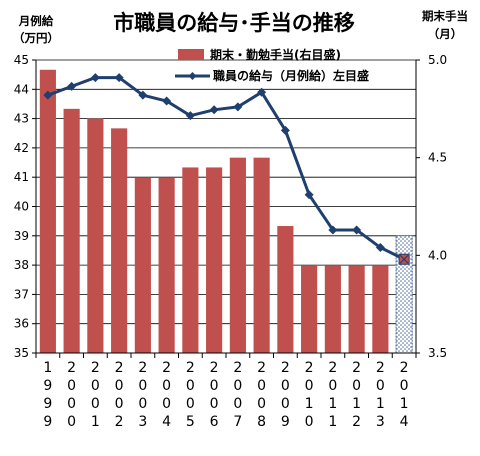 The height and width of the screenshot is (456, 480). I want to click on y-left-tick-label: 36, so click(21, 324).